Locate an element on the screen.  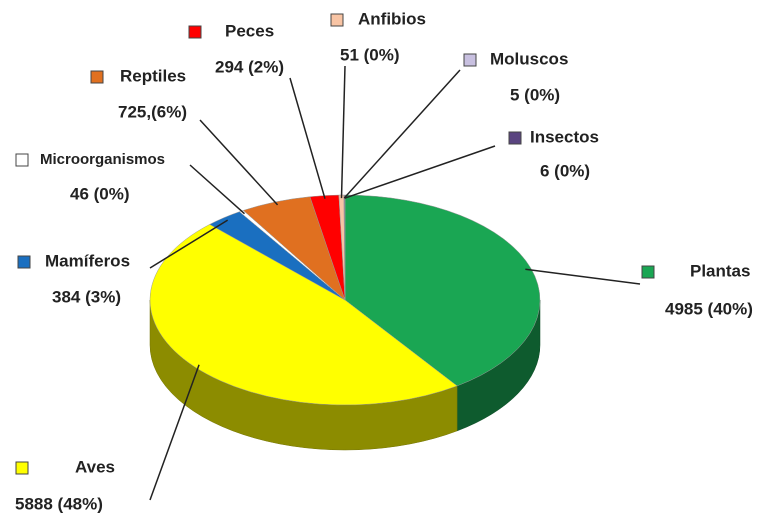
value-label: 725,(6%) is located at coordinates (152, 111).